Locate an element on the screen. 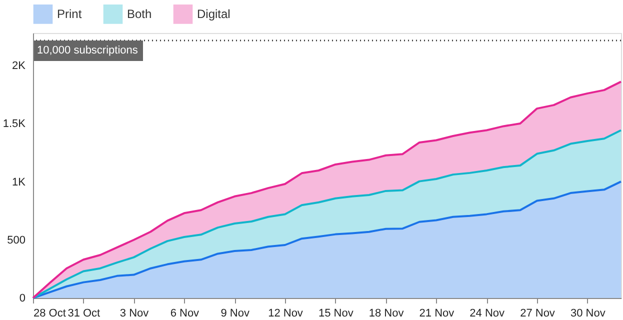 This screenshot has width=623, height=320. x-tick-label: 18 Nov is located at coordinates (386, 314).